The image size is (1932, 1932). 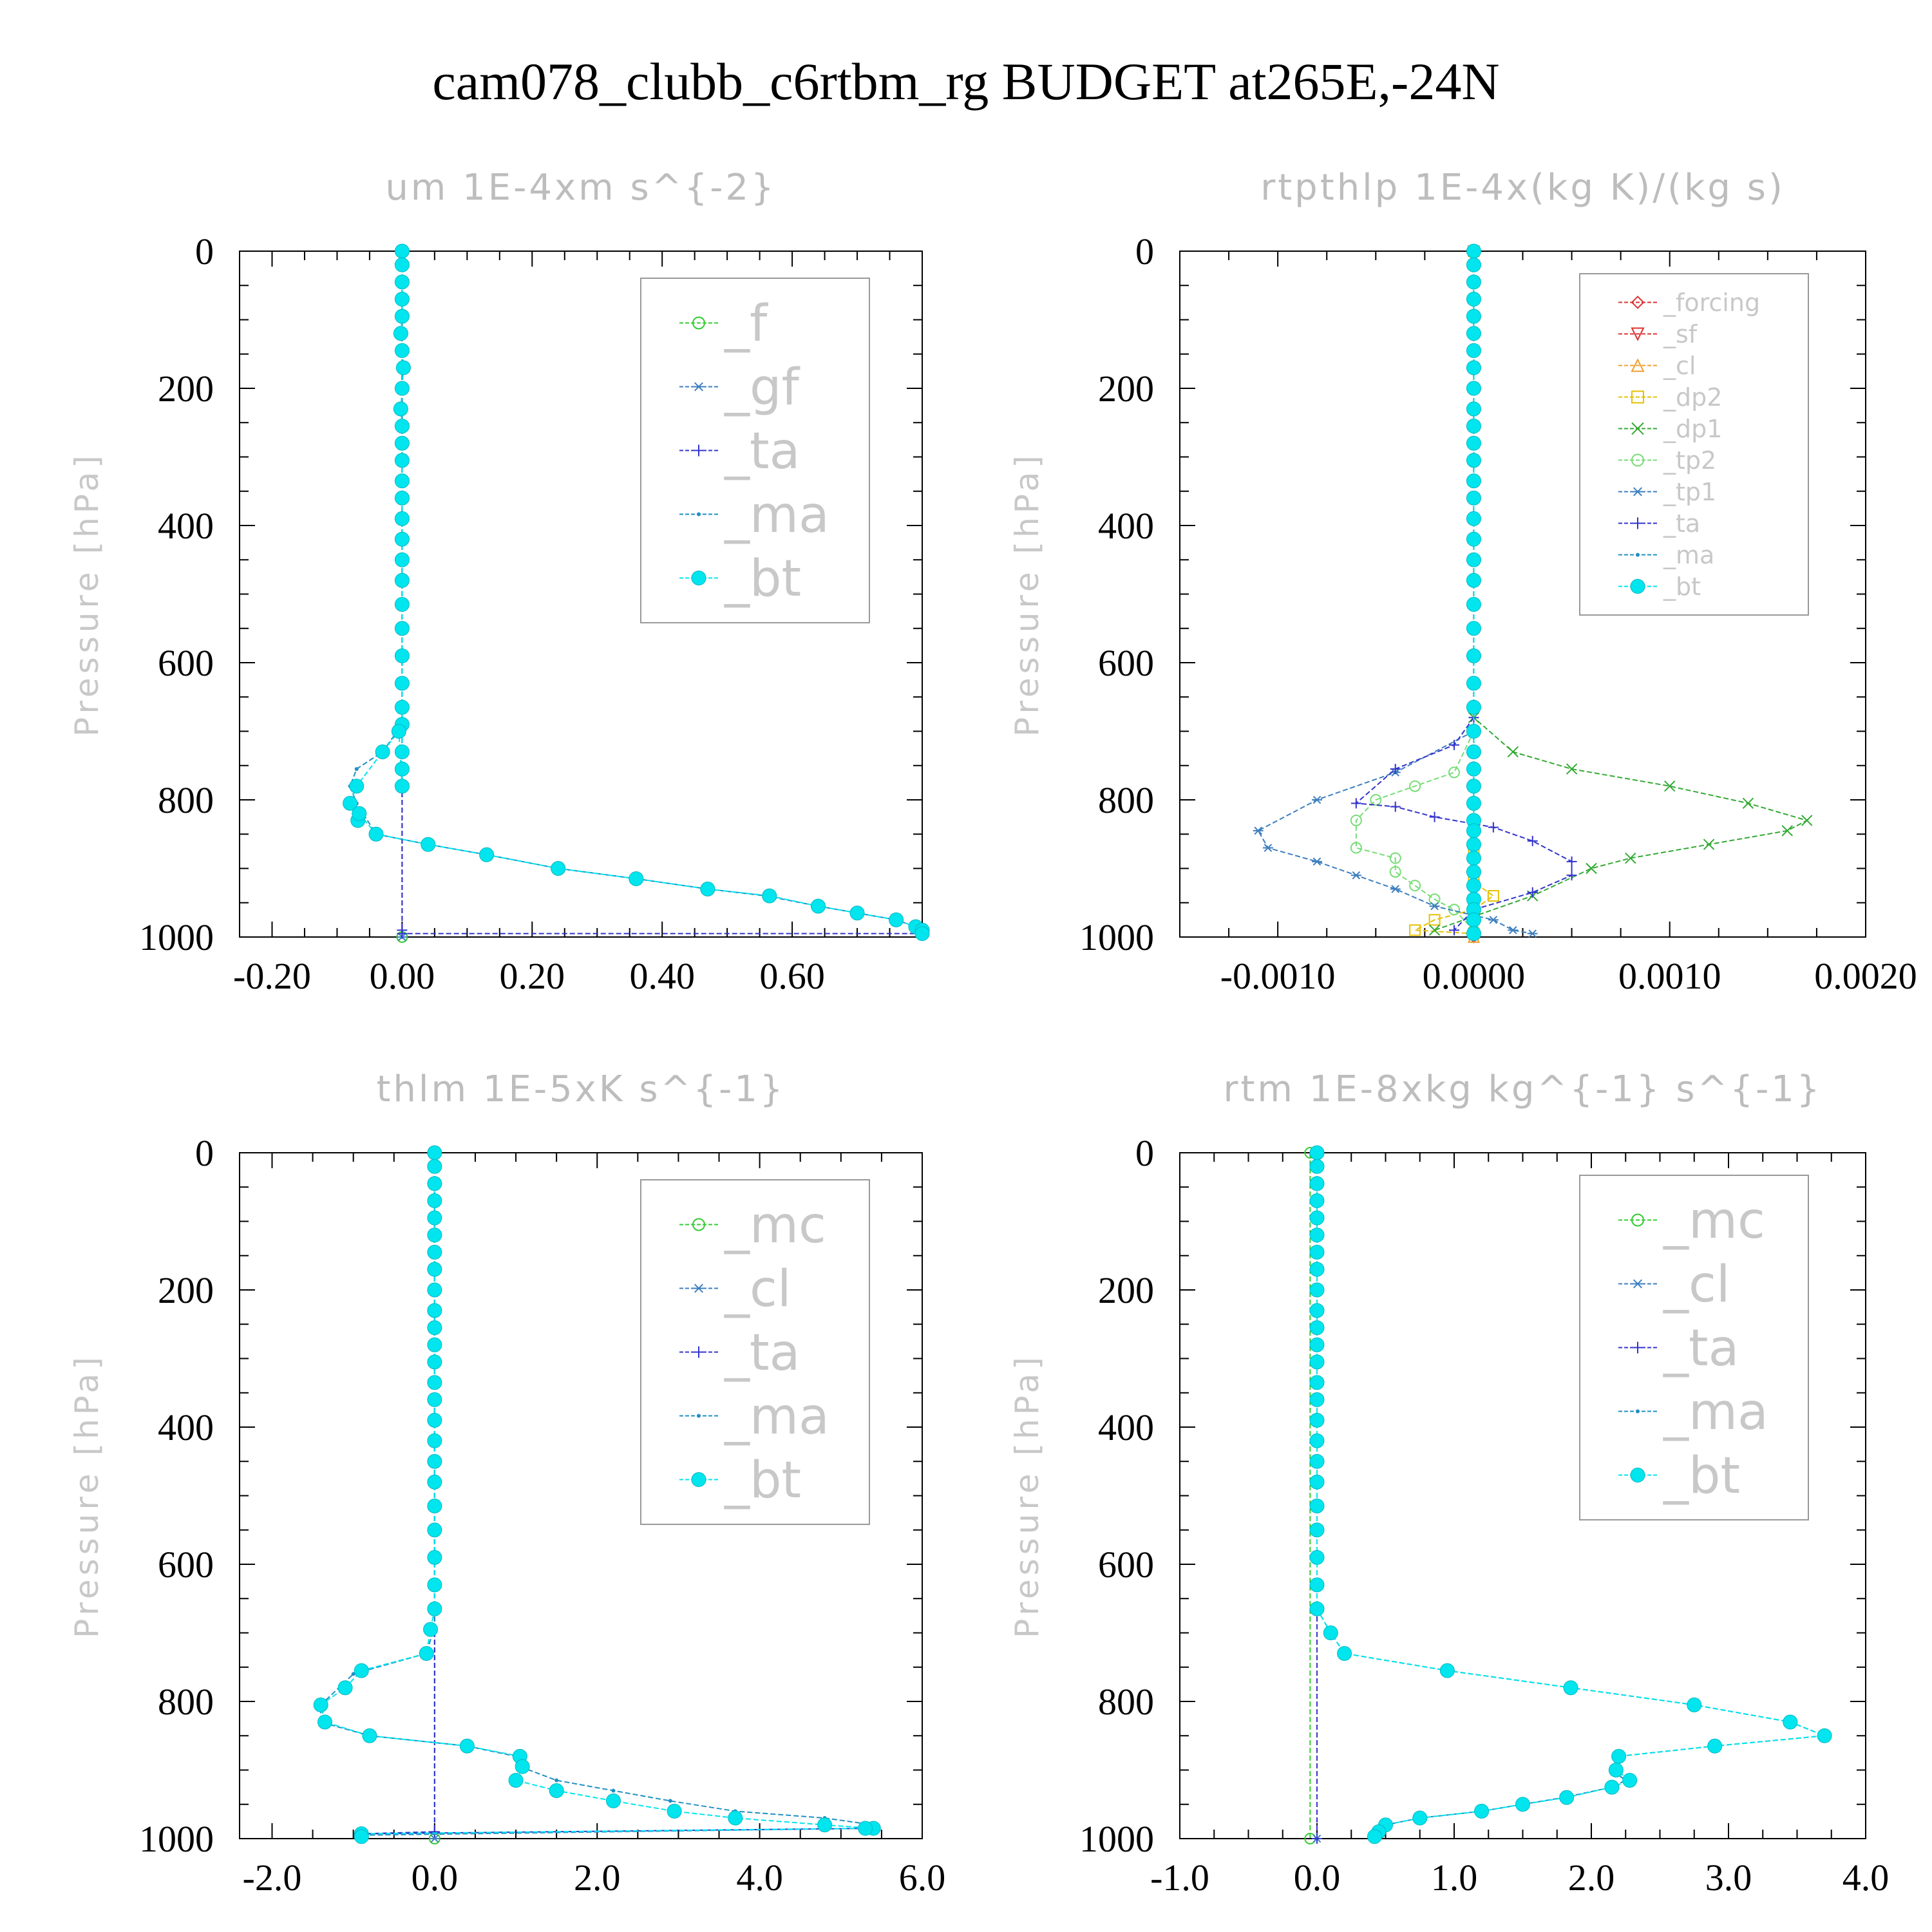 I want to click on y-tick-label: 800, so click(x=186, y=1702).